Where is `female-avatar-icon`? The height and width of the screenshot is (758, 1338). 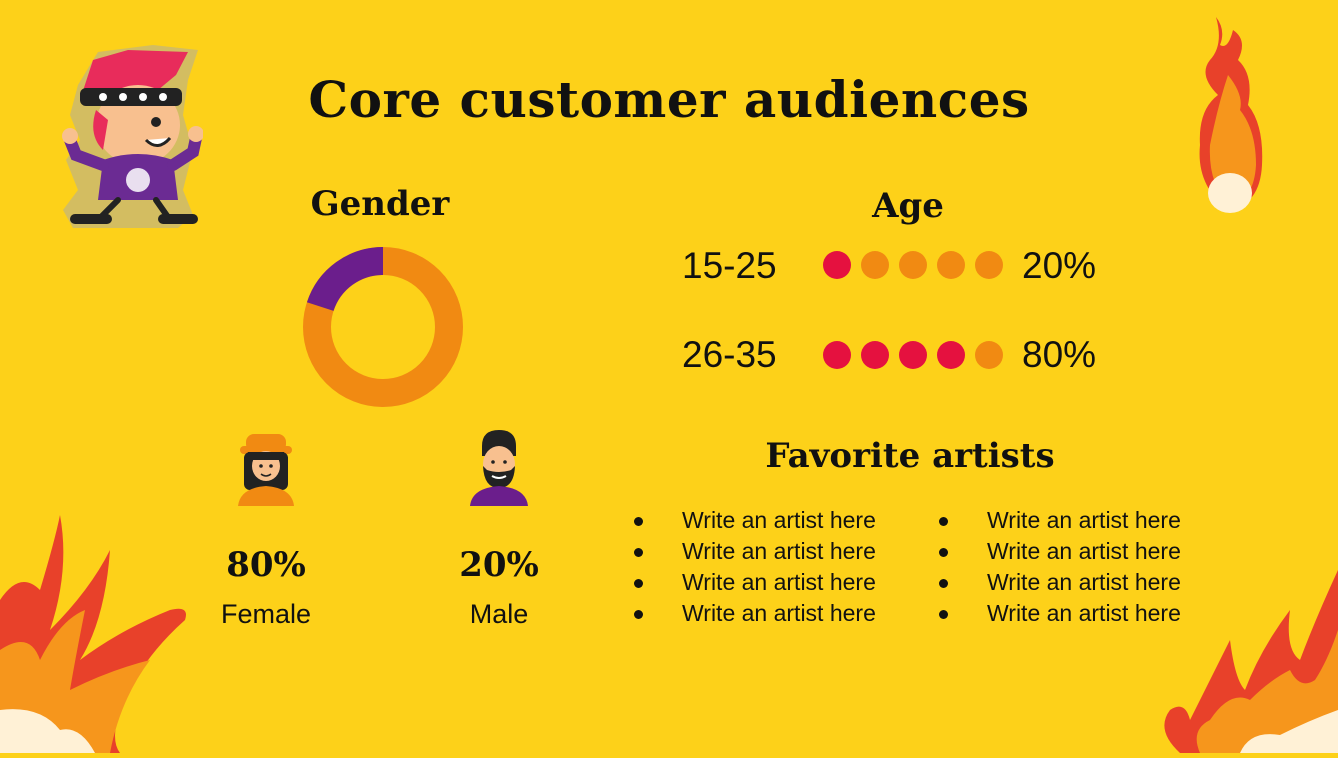
female-avatar-icon is located at coordinates (266, 467).